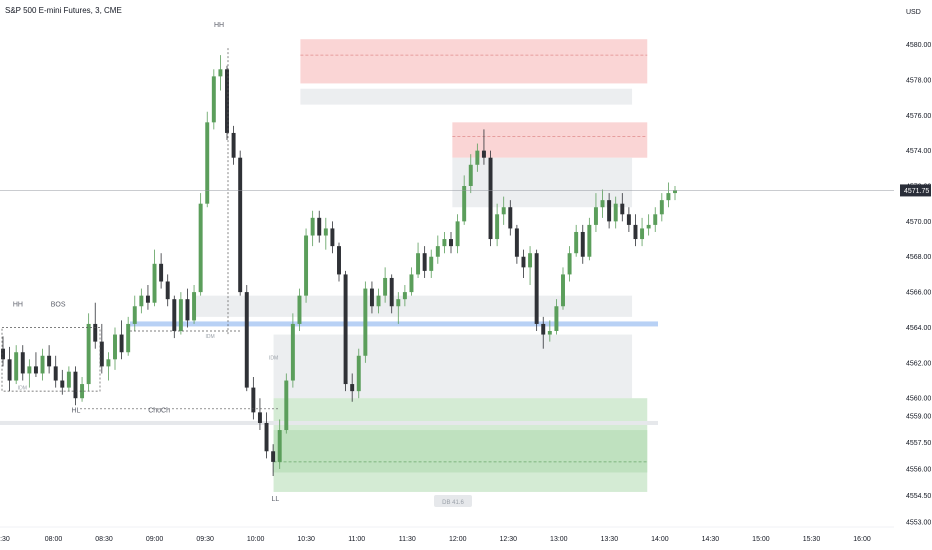 The width and height of the screenshot is (932, 550). I want to click on y-tick-label: 4556.00, so click(918, 469).